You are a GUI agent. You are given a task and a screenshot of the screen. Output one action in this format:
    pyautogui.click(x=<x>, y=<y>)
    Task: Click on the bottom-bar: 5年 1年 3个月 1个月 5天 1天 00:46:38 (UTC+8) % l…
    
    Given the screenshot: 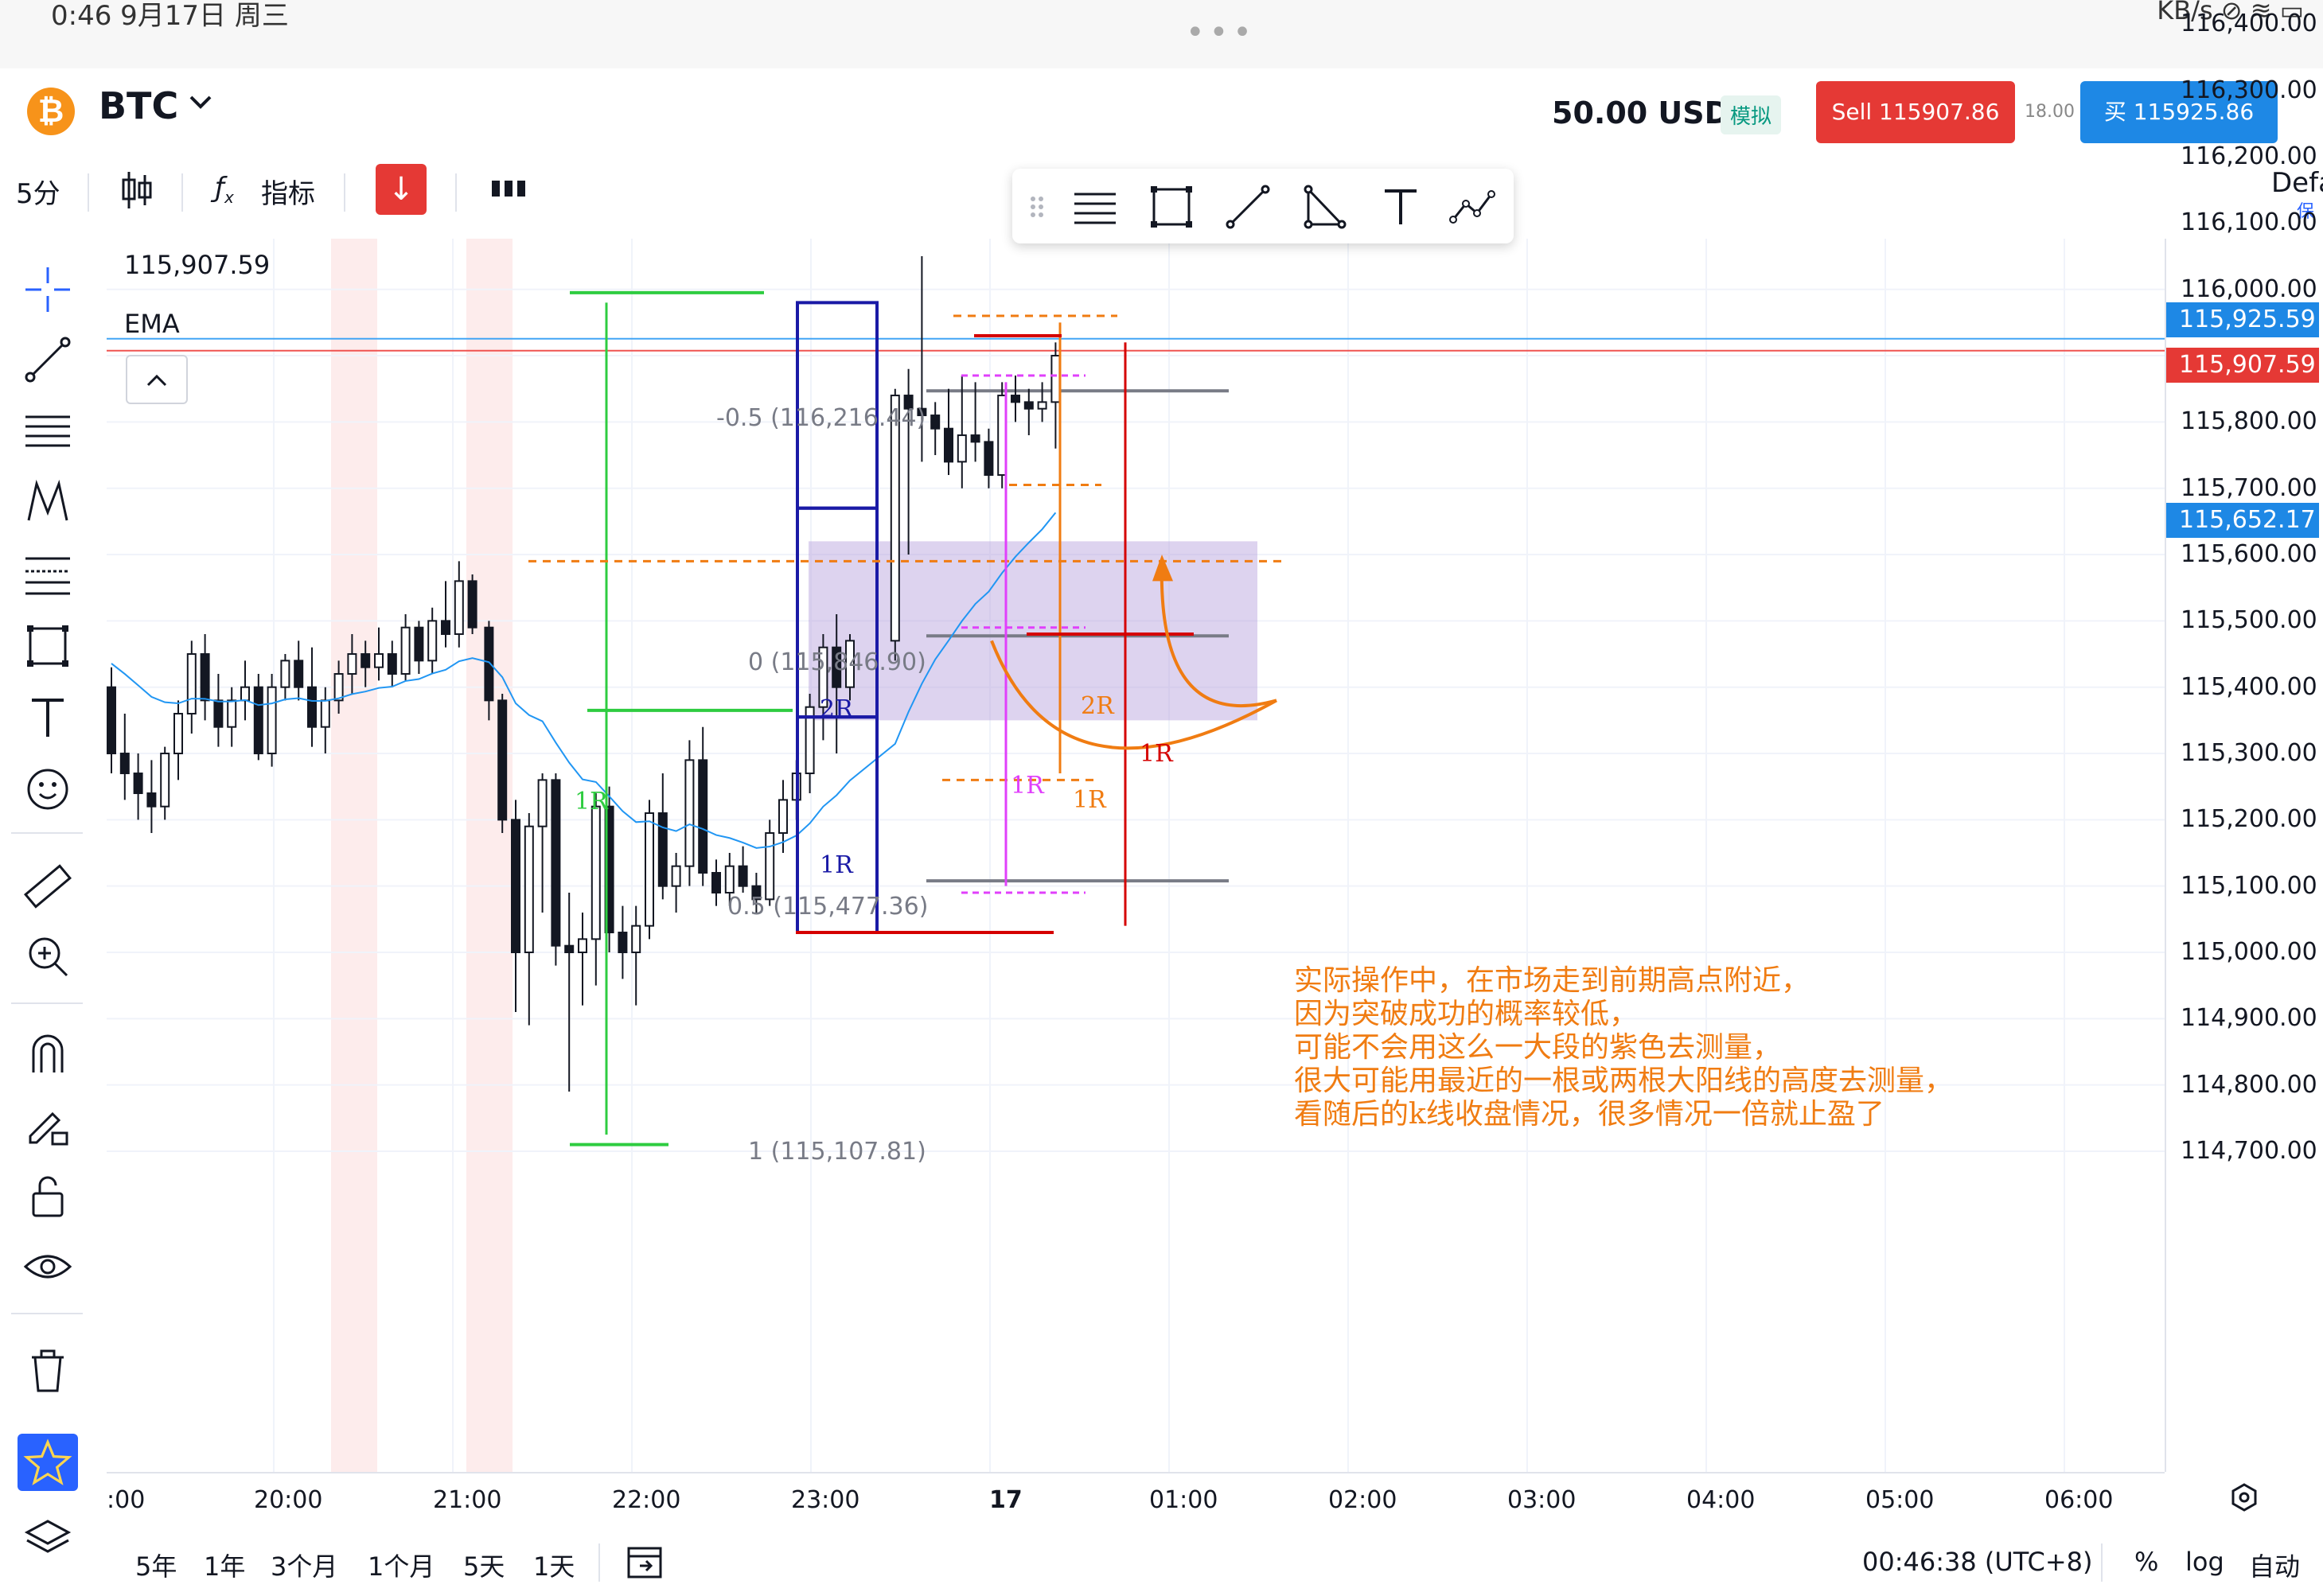 What is the action you would take?
    pyautogui.click(x=1161, y=1562)
    